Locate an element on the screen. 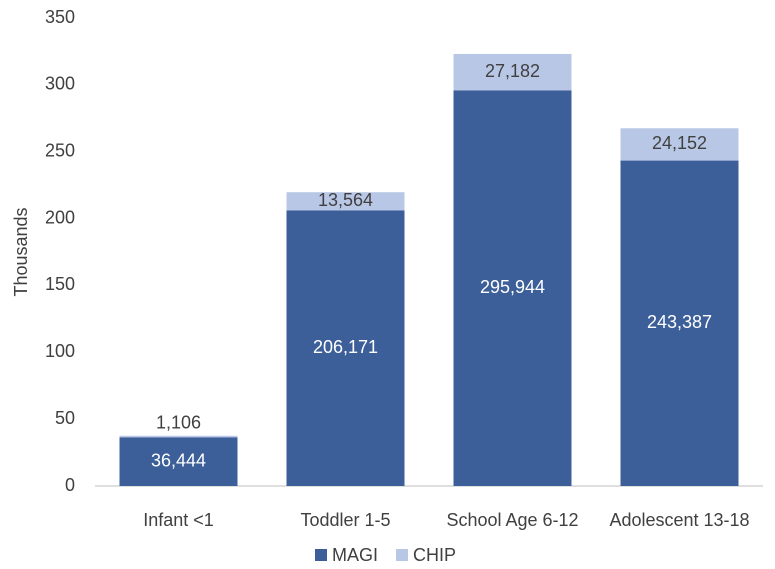 Image resolution: width=775 pixels, height=569 pixels. x-tick-label: Toddler 1-5 is located at coordinates (345, 520).